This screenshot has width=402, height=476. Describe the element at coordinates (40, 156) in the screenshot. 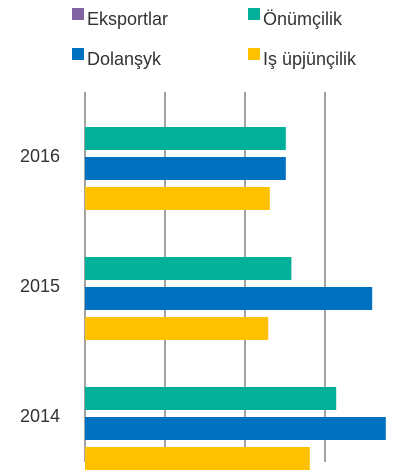

I see `y-tick-label: 2016` at that location.